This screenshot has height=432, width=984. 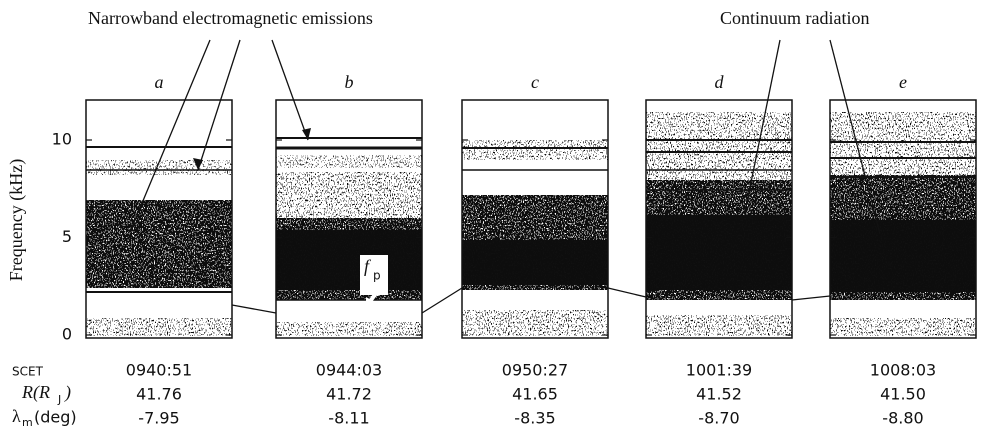 What do you see at coordinates (348, 418) in the screenshot?
I see `latitude: -8.11` at bounding box center [348, 418].